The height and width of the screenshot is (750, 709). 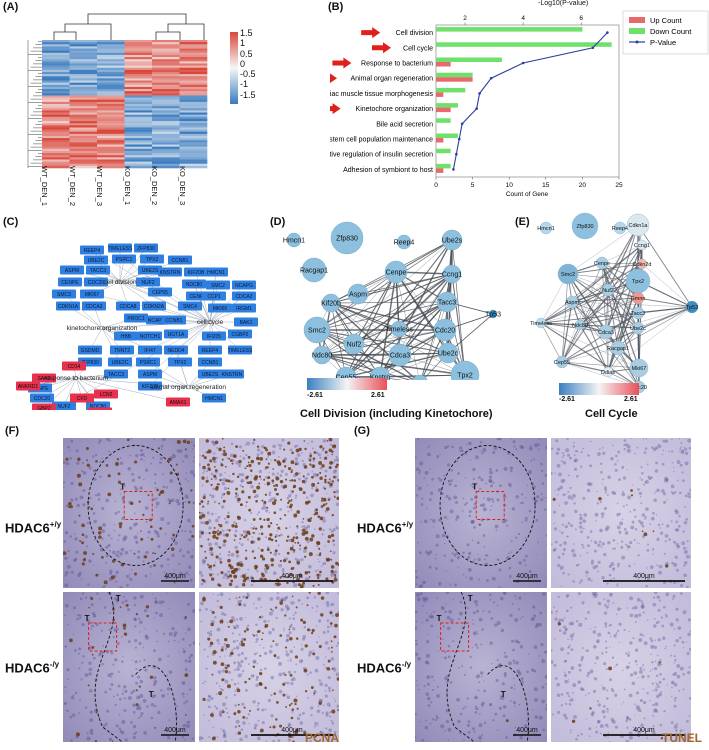 What do you see at coordinates (120, 363) in the screenshot?
I see `node-label: UBE2C` at bounding box center [120, 363].